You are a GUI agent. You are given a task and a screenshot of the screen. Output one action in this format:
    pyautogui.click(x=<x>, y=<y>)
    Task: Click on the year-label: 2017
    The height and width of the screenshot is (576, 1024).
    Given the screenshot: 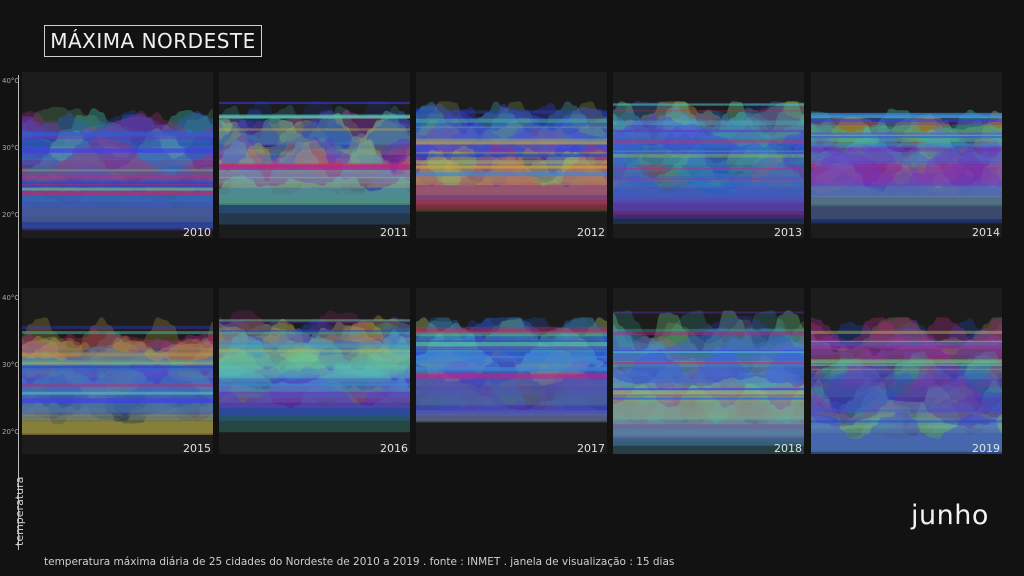 What is the action you would take?
    pyautogui.click(x=591, y=448)
    